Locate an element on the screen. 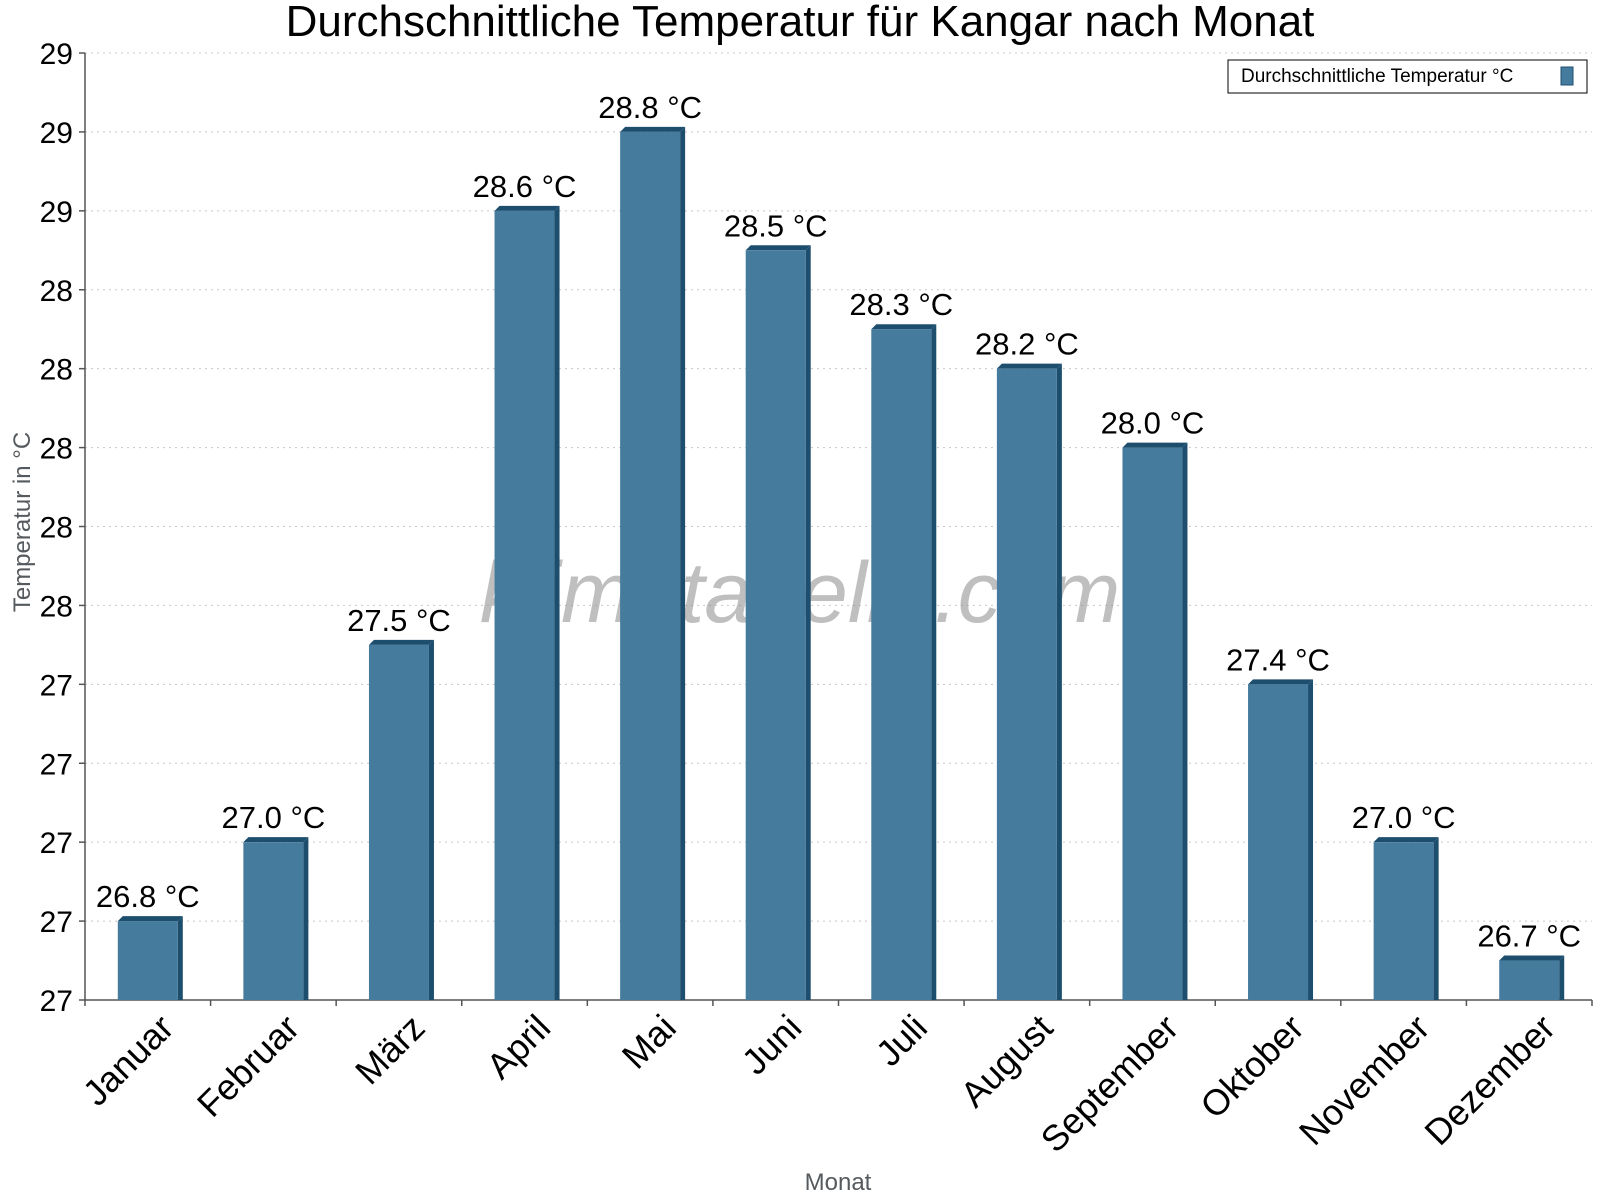 The width and height of the screenshot is (1600, 1200). x-tick-label: Januar is located at coordinates (128, 1060).